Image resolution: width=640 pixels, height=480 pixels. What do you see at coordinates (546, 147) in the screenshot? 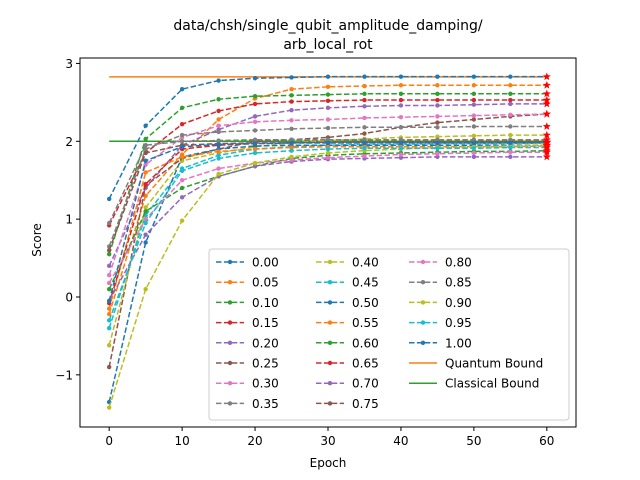
I see `series-19-final-star` at bounding box center [546, 147].